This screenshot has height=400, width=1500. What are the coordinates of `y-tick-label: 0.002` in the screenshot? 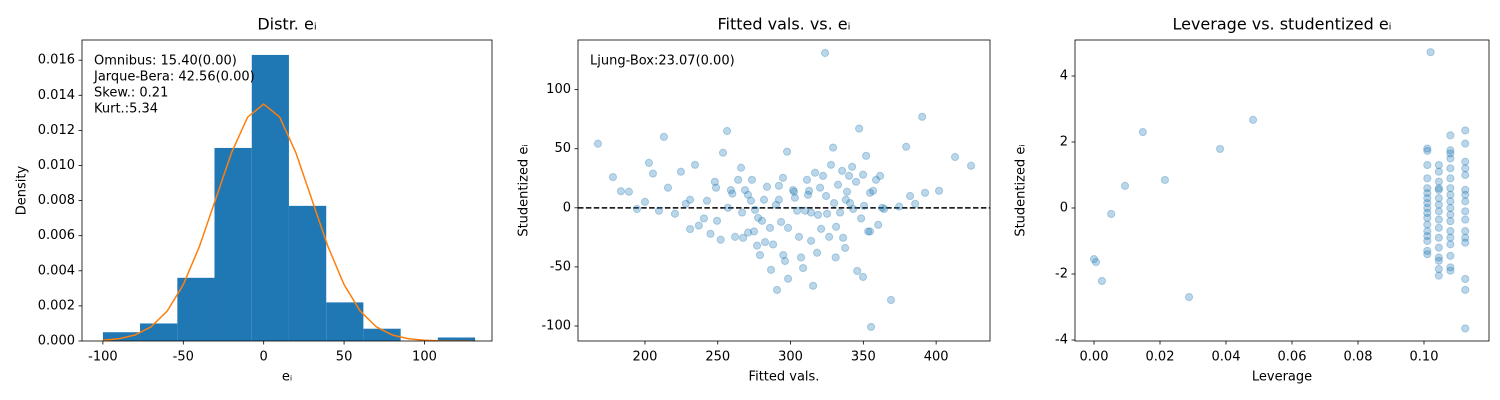 It's located at (56, 305).